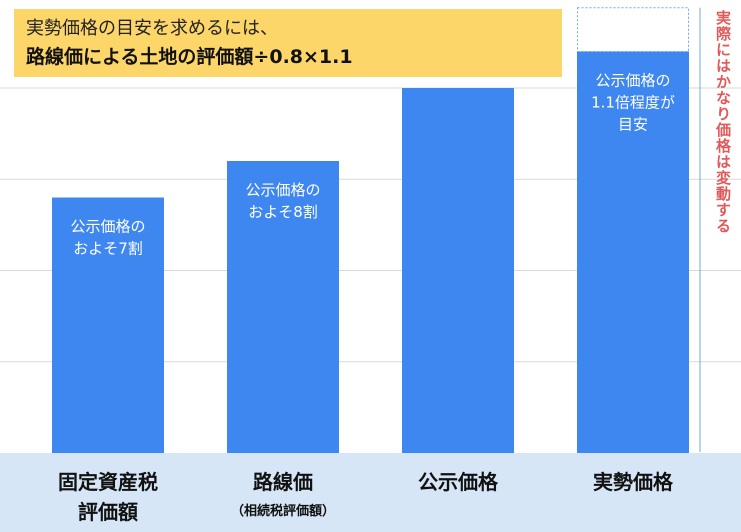 The image size is (741, 532). I want to click on bar-label-3-2: 目安, so click(633, 125).